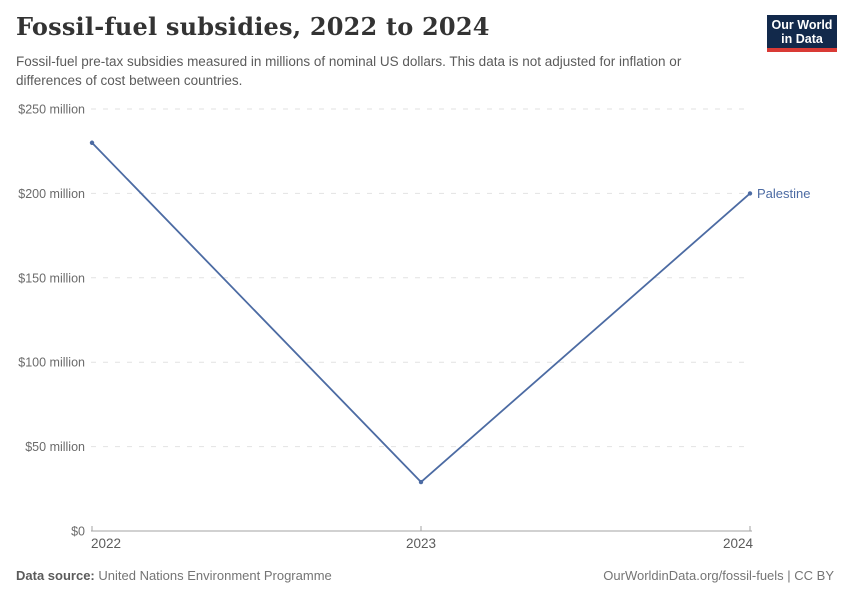 This screenshot has height=600, width=850. I want to click on owid-logo: Our World in Data, so click(802, 33).